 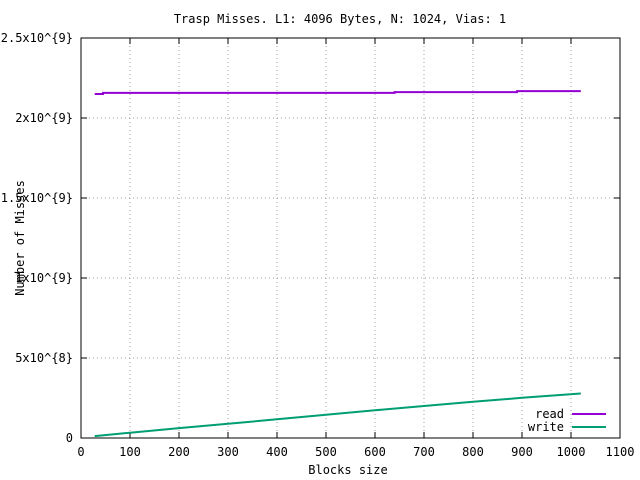 What do you see at coordinates (179, 452) in the screenshot?
I see `x-tick-label: 200` at bounding box center [179, 452].